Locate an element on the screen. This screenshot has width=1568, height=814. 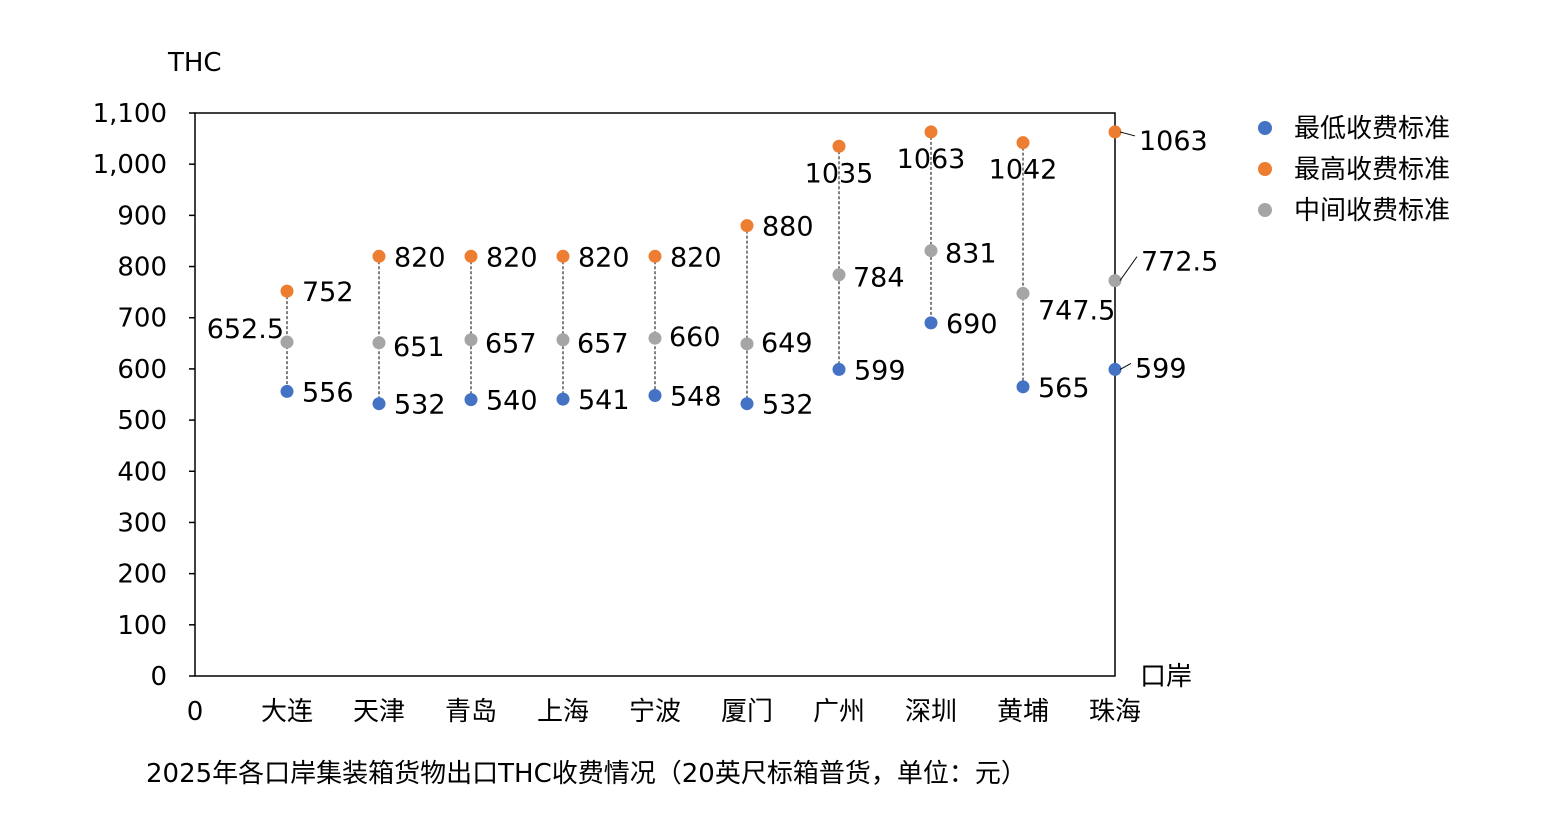
x-tick-label: 广州 is located at coordinates (839, 712).